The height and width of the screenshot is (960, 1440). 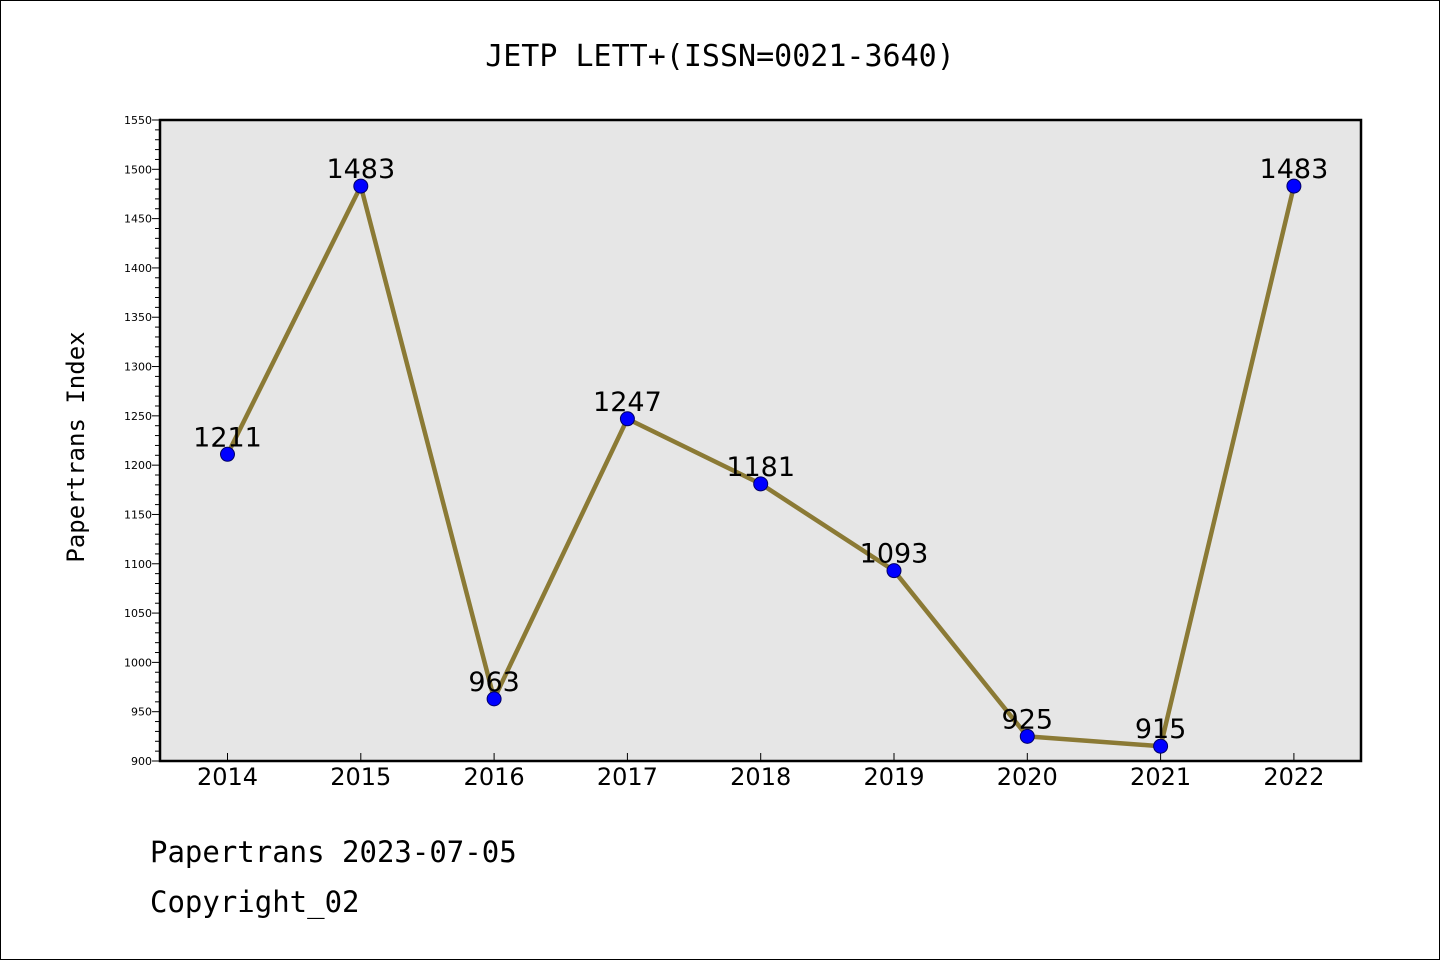 I want to click on y-tick-label: 1350, so click(x=138, y=317).